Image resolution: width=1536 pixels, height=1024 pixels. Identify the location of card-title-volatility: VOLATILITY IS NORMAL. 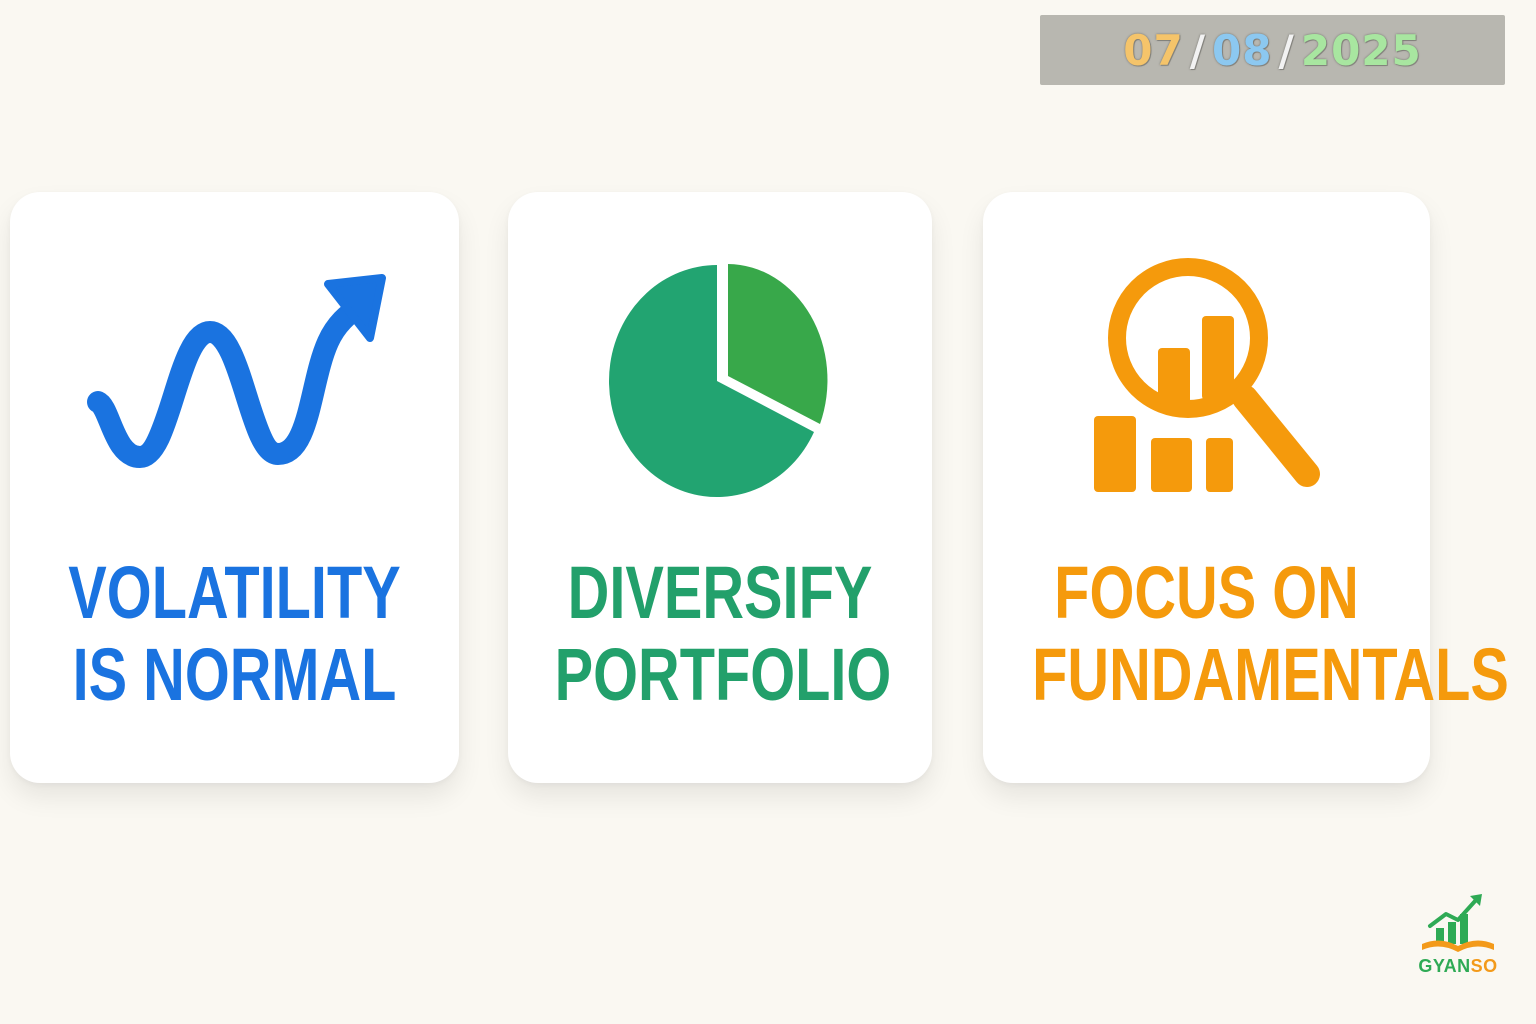
(234, 634).